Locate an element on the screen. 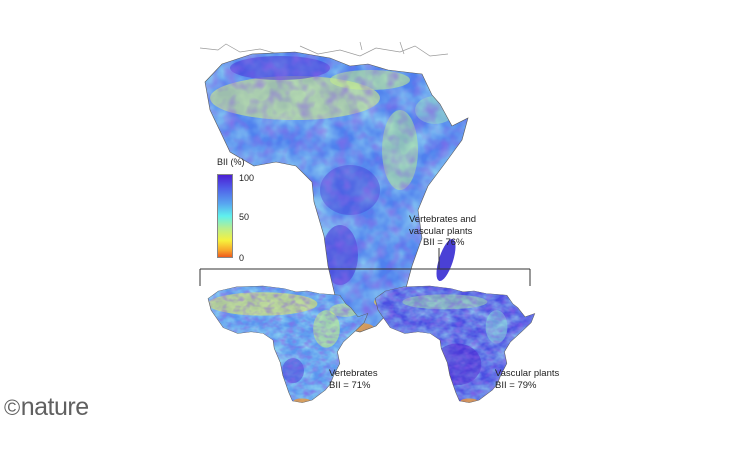 The image size is (750, 460). mediterranean-coastline is located at coordinates (324, 49).